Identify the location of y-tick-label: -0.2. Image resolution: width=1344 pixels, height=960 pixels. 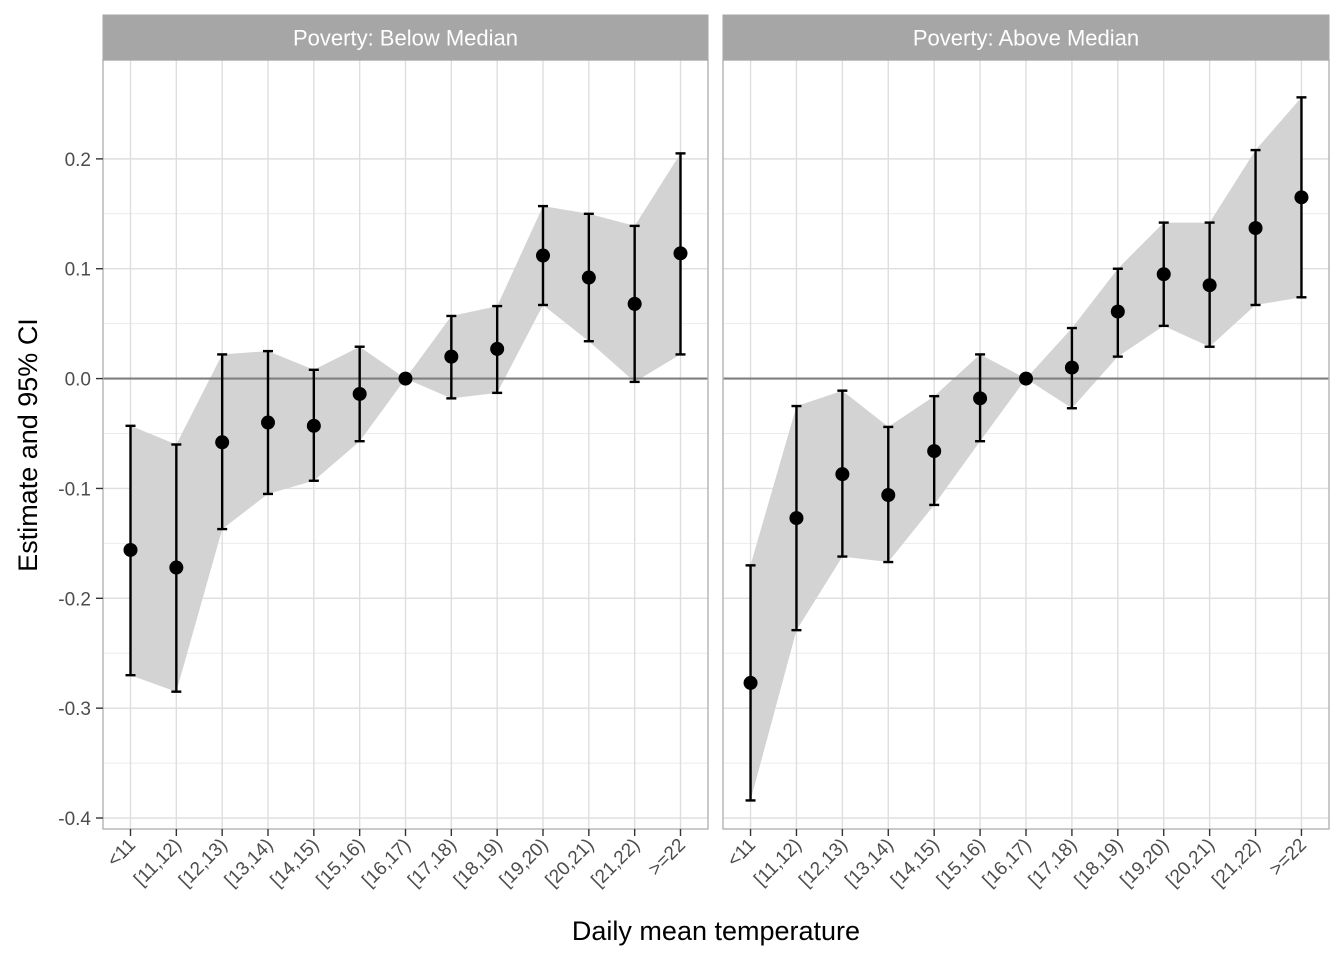
(74, 599).